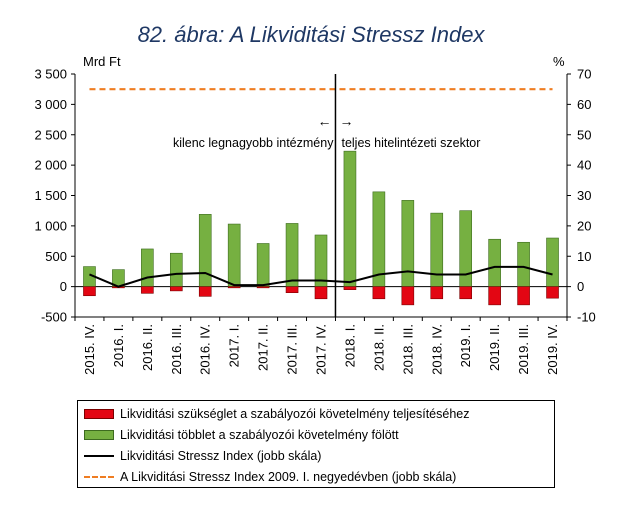 This screenshot has height=512, width=622. What do you see at coordinates (118, 345) in the screenshot?
I see `x-tick-label: 2016. I.` at bounding box center [118, 345].